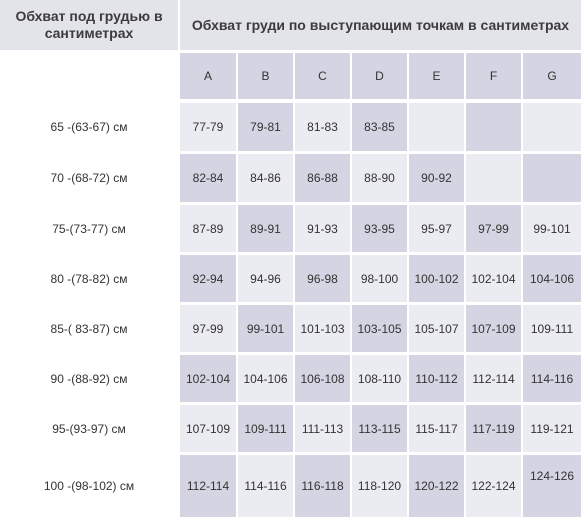 This screenshot has width=581, height=522. Describe the element at coordinates (322, 76) in the screenshot. I see `cup-header-c: C` at that location.